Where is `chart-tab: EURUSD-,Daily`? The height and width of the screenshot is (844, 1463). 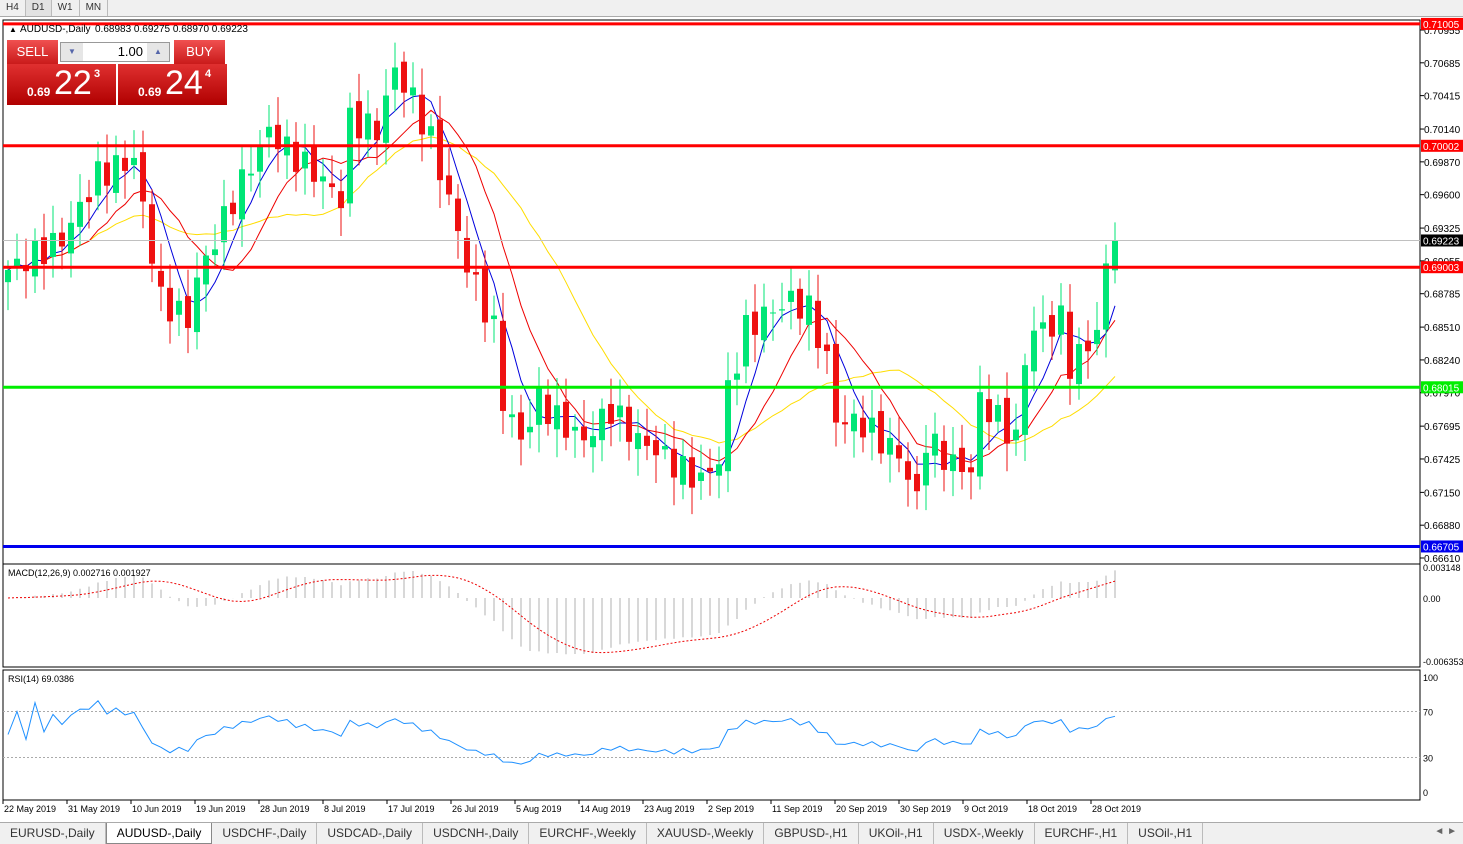
chart-tab: EURUSD-,Daily is located at coordinates (53, 833).